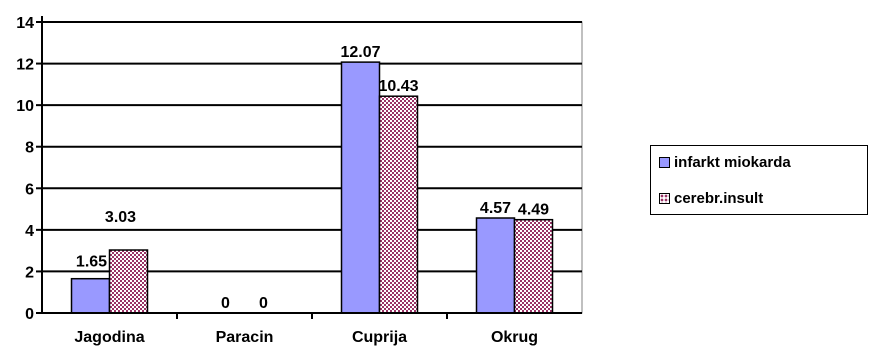 This screenshot has height=349, width=871. I want to click on legend: infarkt miokarda cerebr.insult, so click(759, 180).